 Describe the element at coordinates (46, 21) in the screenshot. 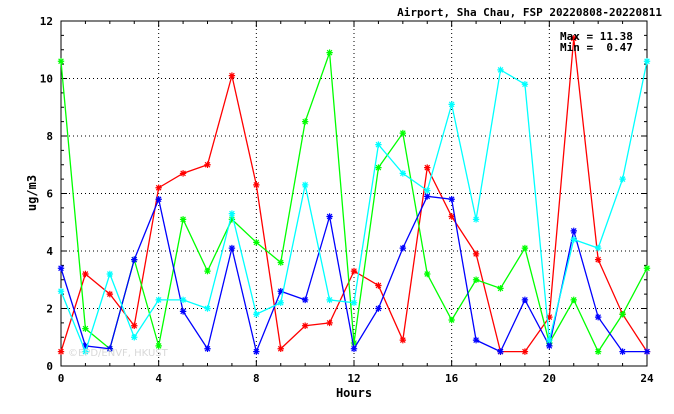

I see `y-tick-label: 12` at that location.